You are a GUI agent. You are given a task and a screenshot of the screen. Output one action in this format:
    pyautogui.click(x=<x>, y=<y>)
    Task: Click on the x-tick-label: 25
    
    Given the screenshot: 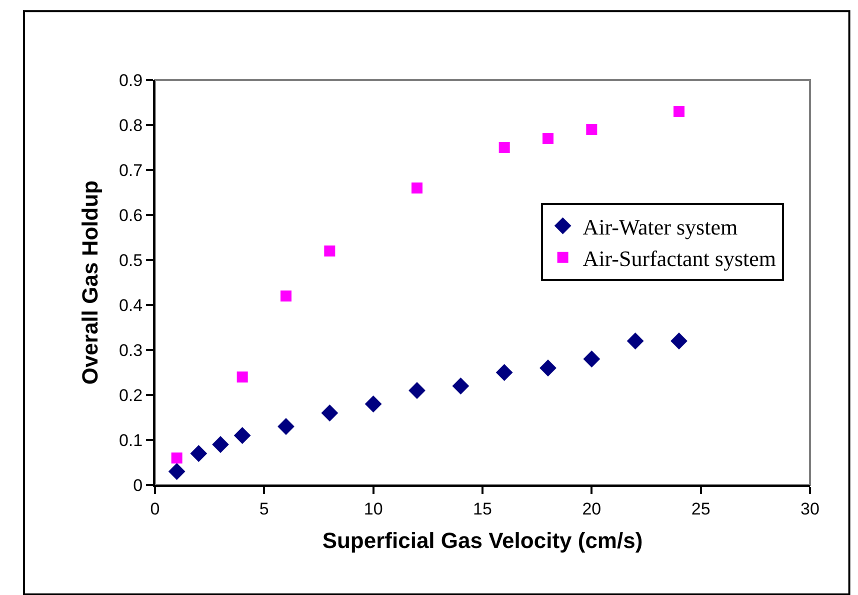 What is the action you would take?
    pyautogui.click(x=700, y=508)
    